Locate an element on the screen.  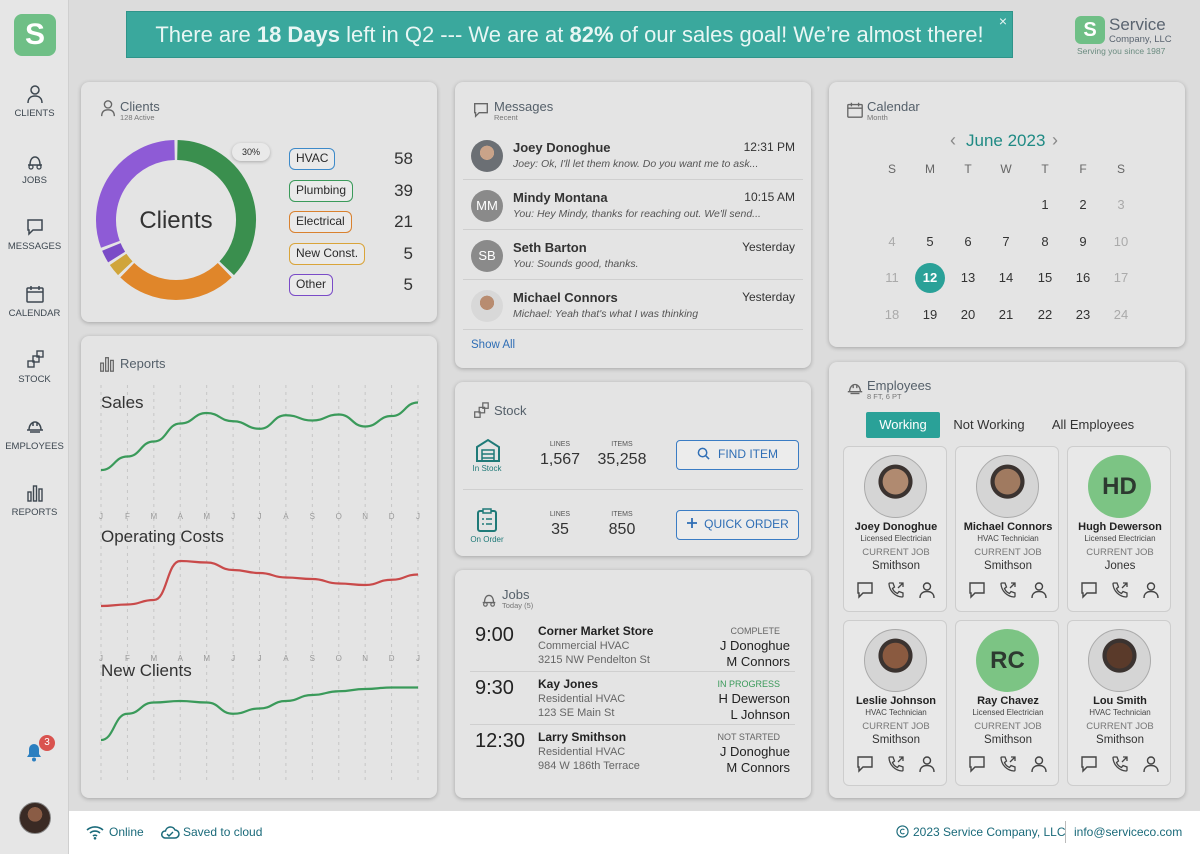
tab-not-working: Not Working is located at coordinates (989, 424).